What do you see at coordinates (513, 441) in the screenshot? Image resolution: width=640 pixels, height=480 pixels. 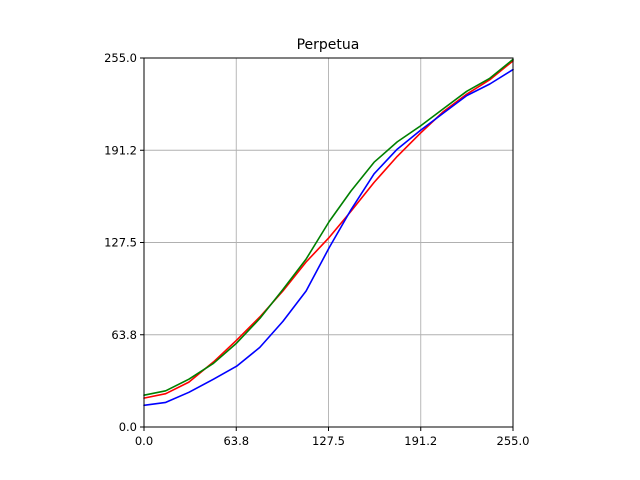 I see `x-tick-label: 255.0` at bounding box center [513, 441].